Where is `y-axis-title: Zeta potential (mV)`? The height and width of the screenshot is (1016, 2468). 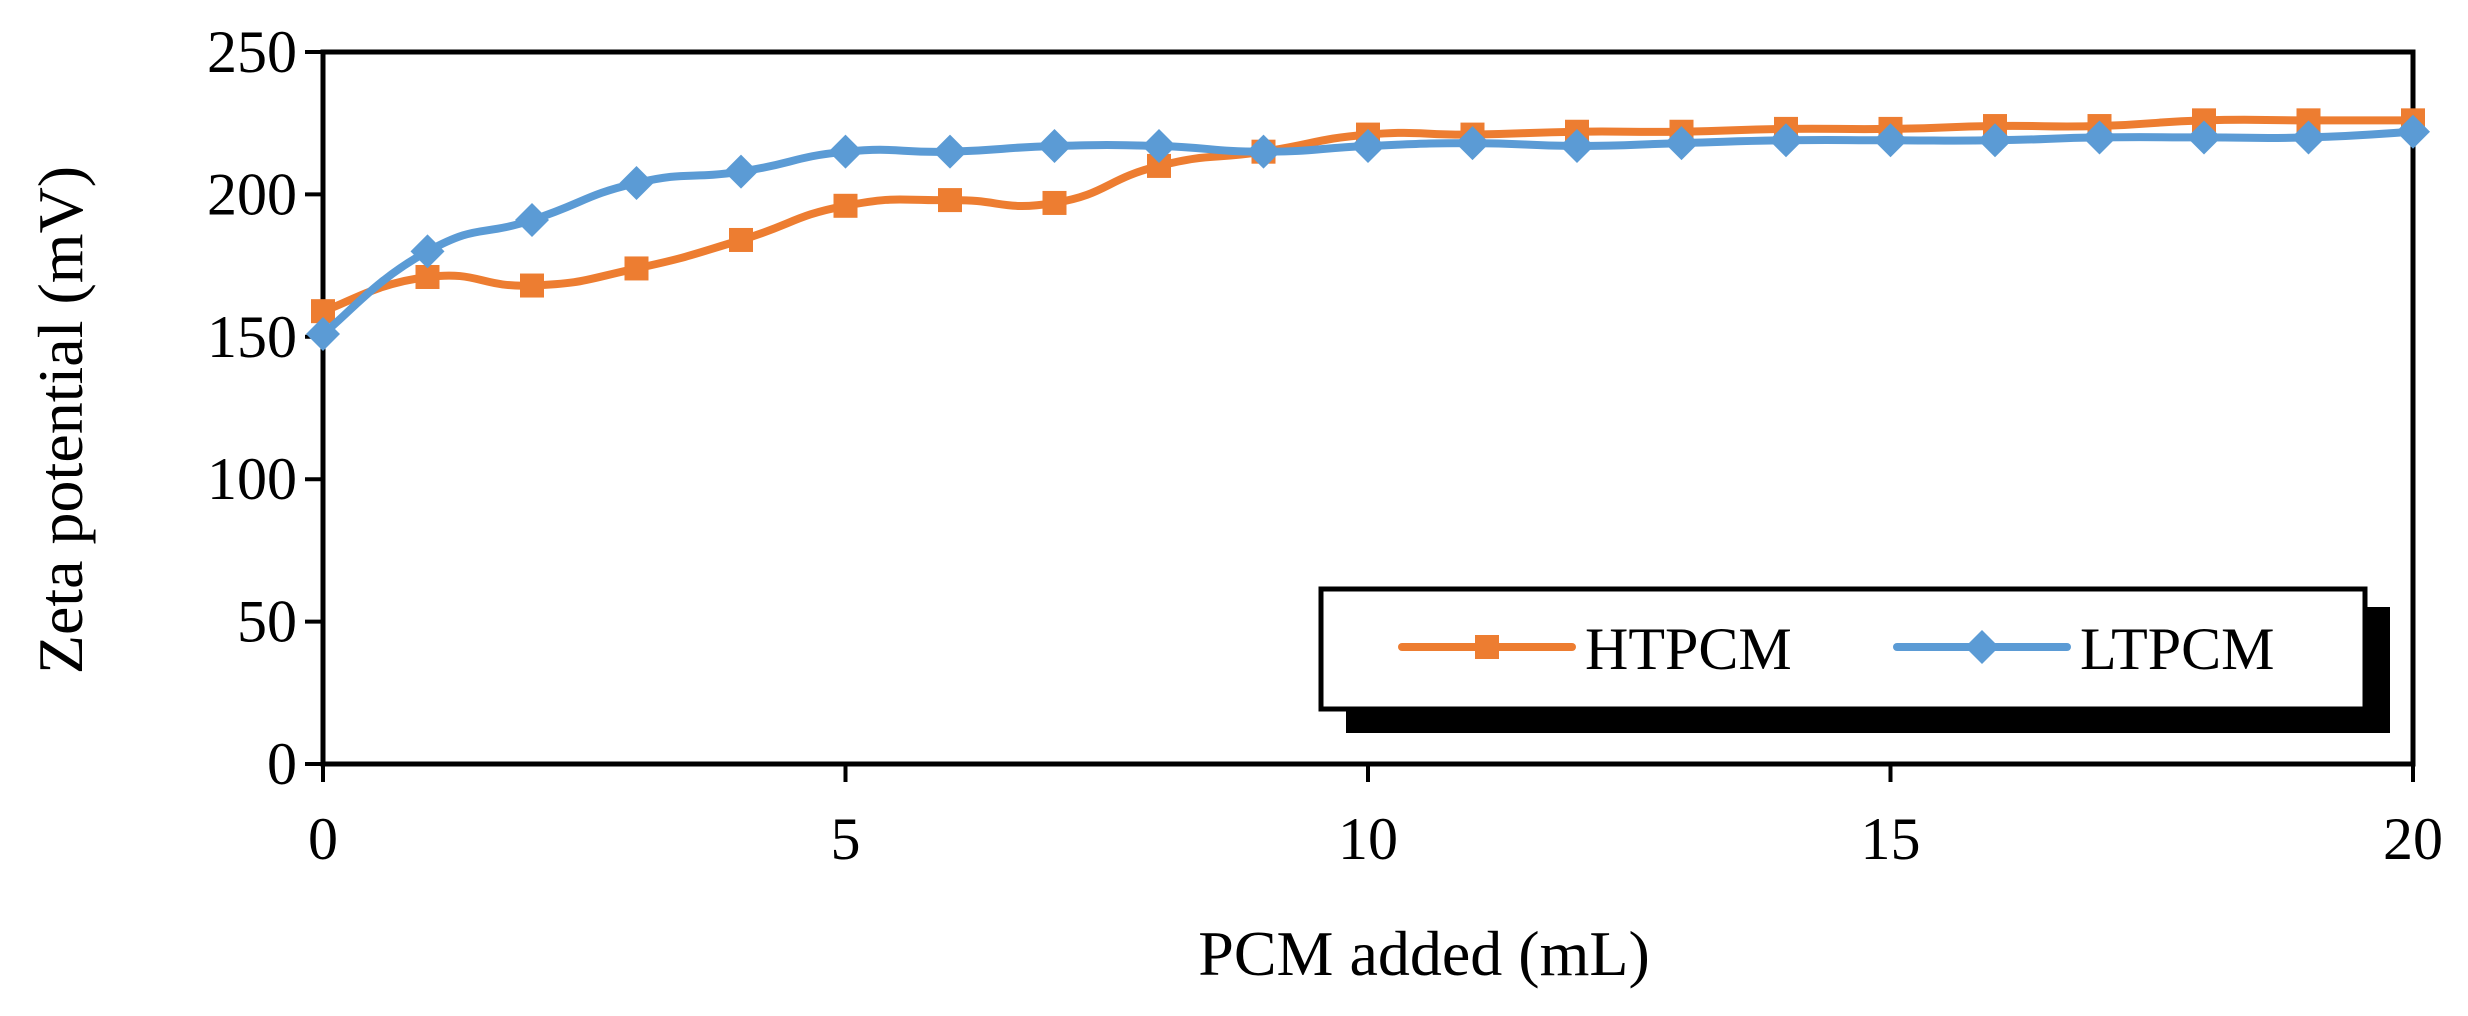 y-axis-title: Zeta potential (mV) is located at coordinates (60, 420).